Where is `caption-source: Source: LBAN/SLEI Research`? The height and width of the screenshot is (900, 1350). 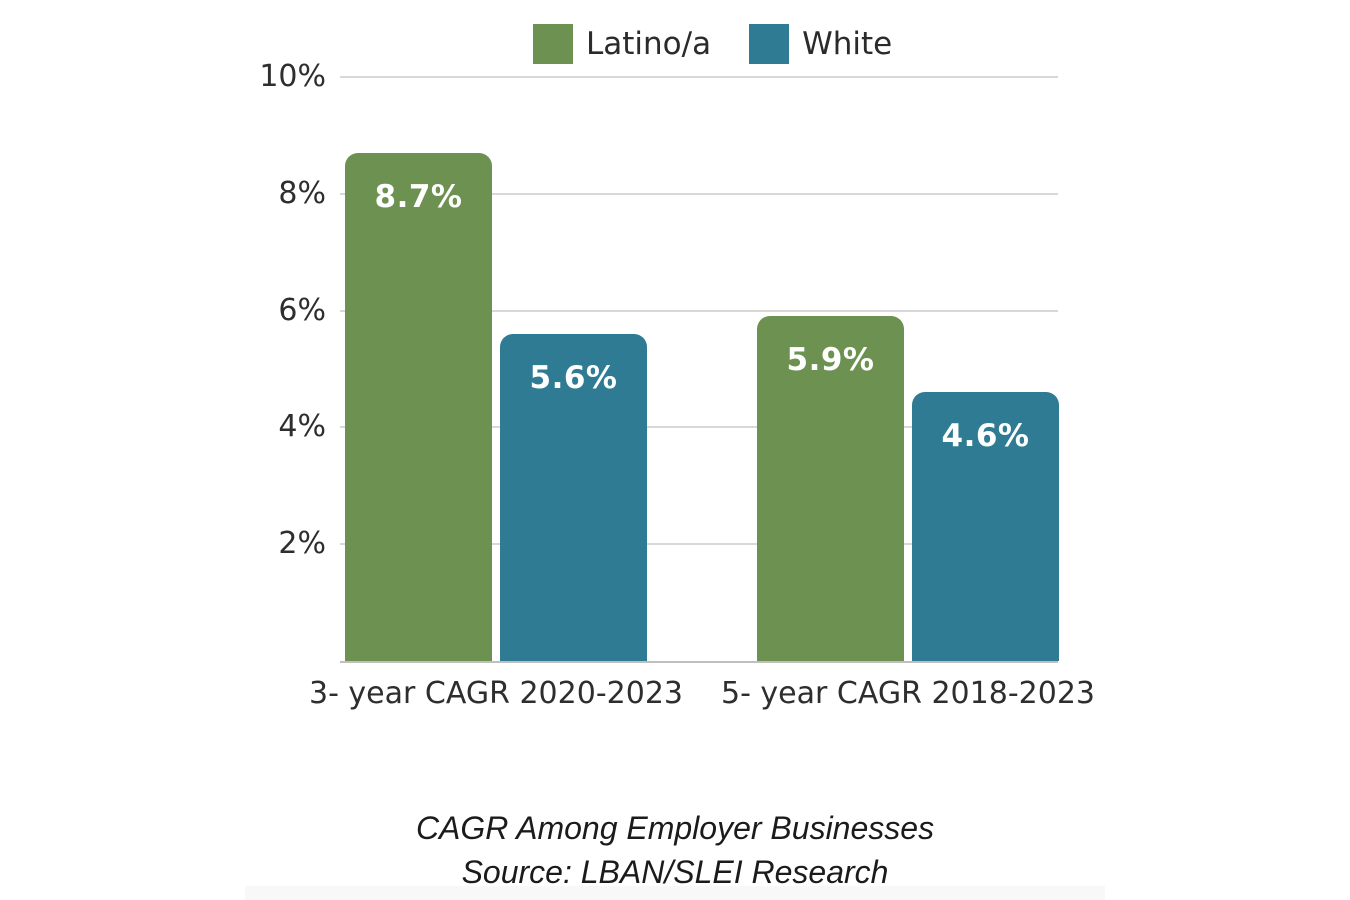
caption-source: Source: LBAN/SLEI Research is located at coordinates (675, 872).